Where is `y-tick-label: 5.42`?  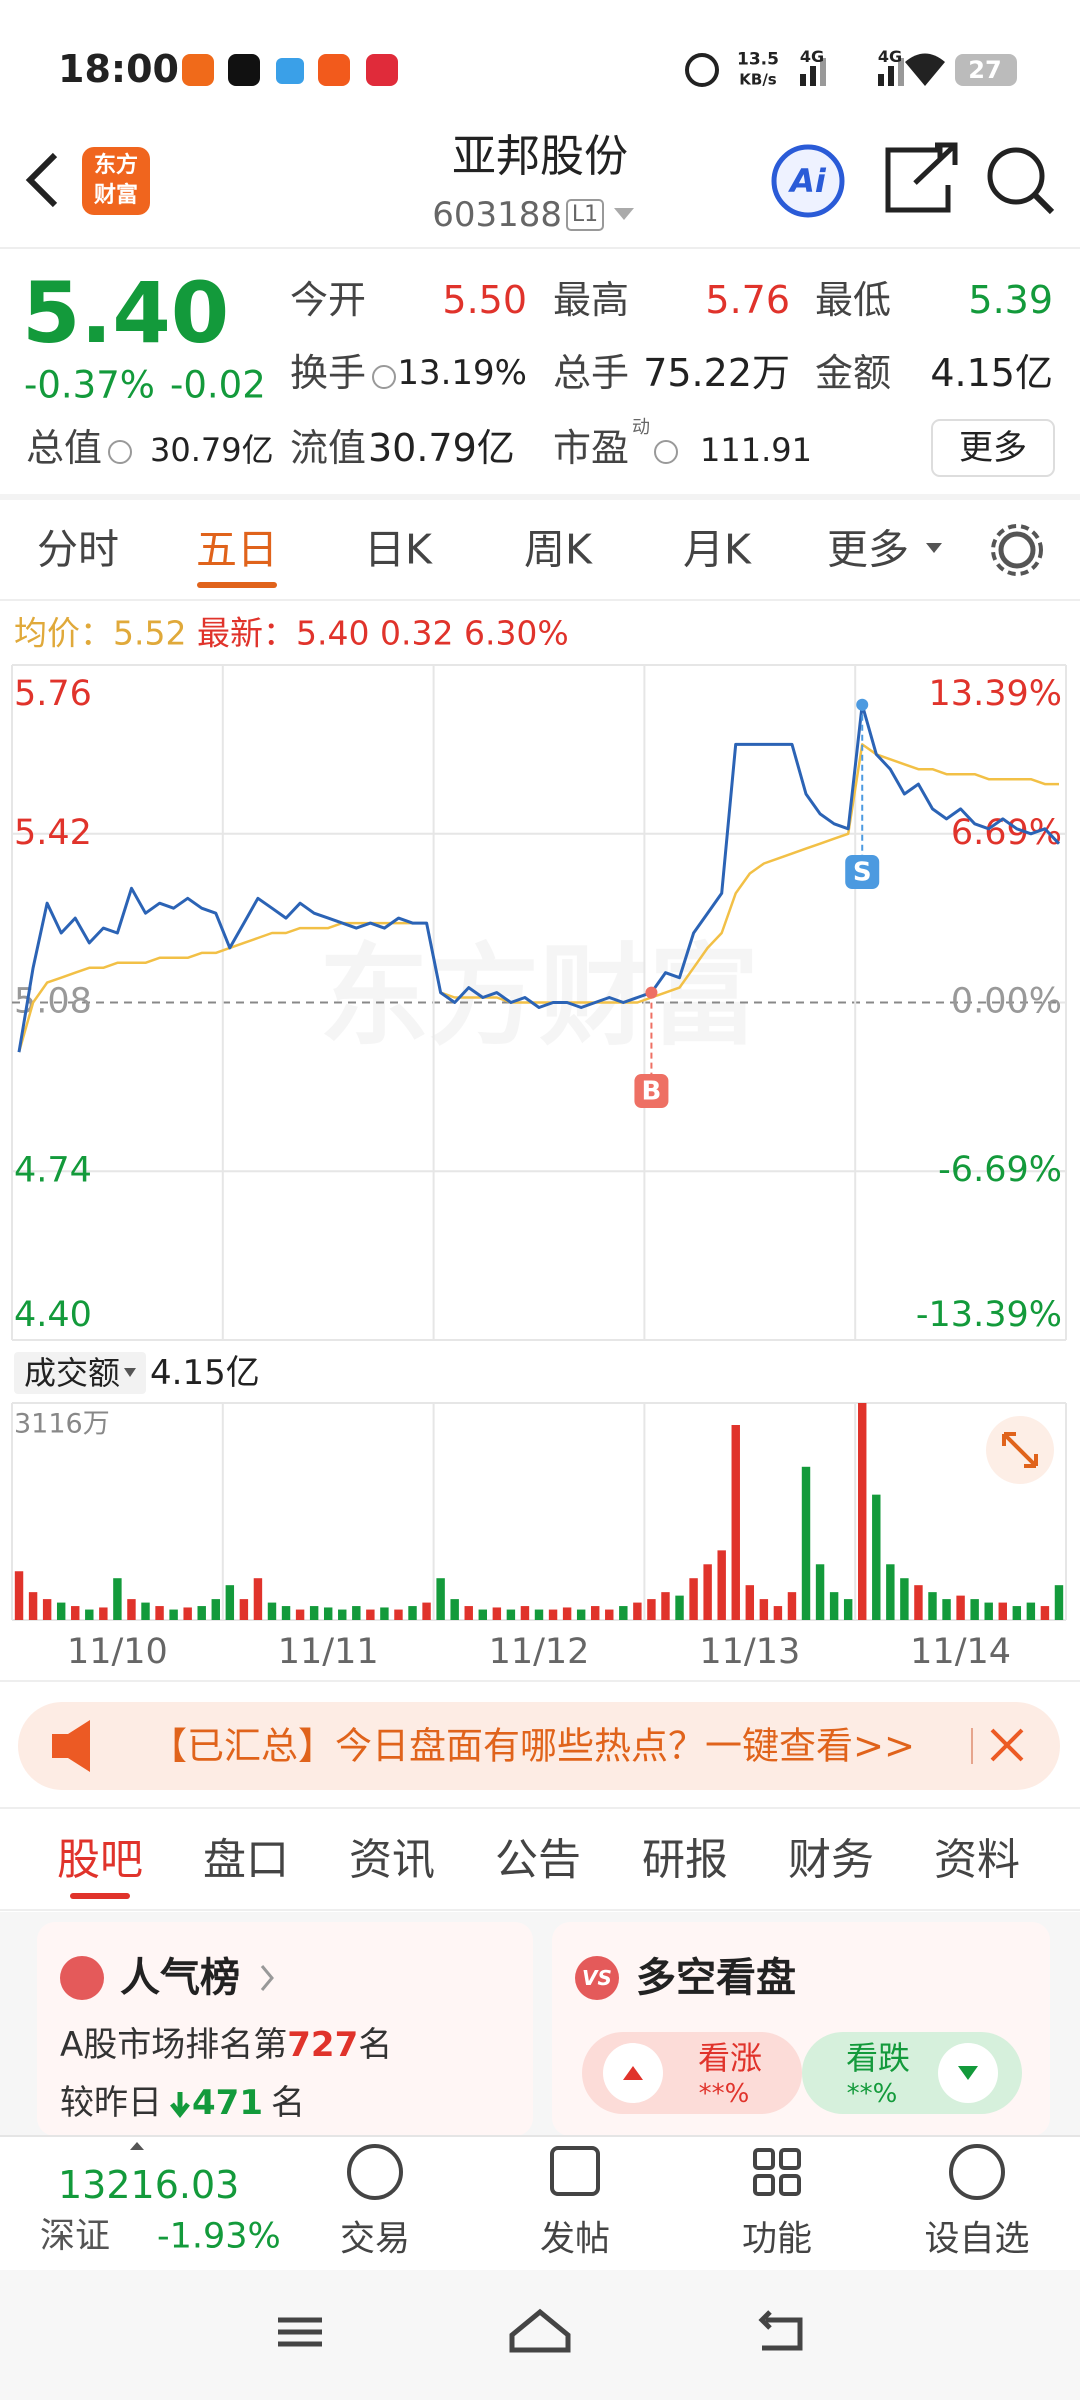 y-tick-label: 5.42 is located at coordinates (53, 833).